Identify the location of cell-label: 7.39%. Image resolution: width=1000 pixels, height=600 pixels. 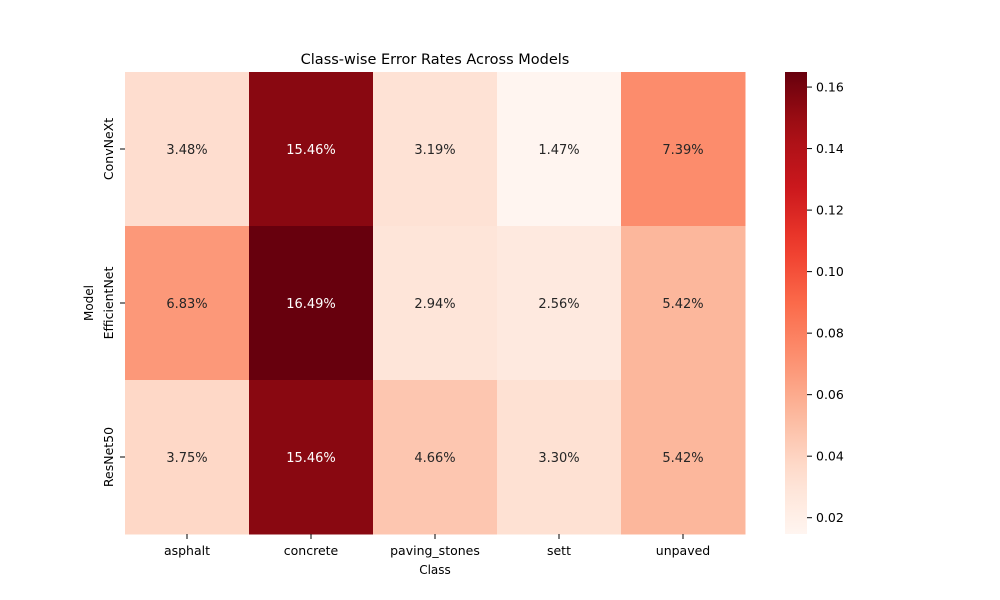
(682, 150).